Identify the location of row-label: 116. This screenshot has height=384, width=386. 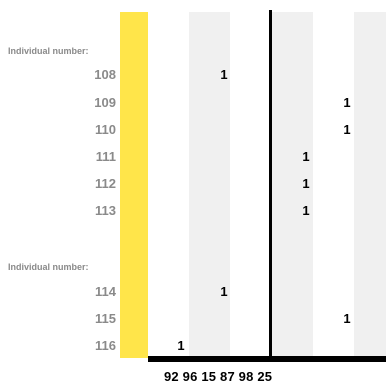
(105, 345).